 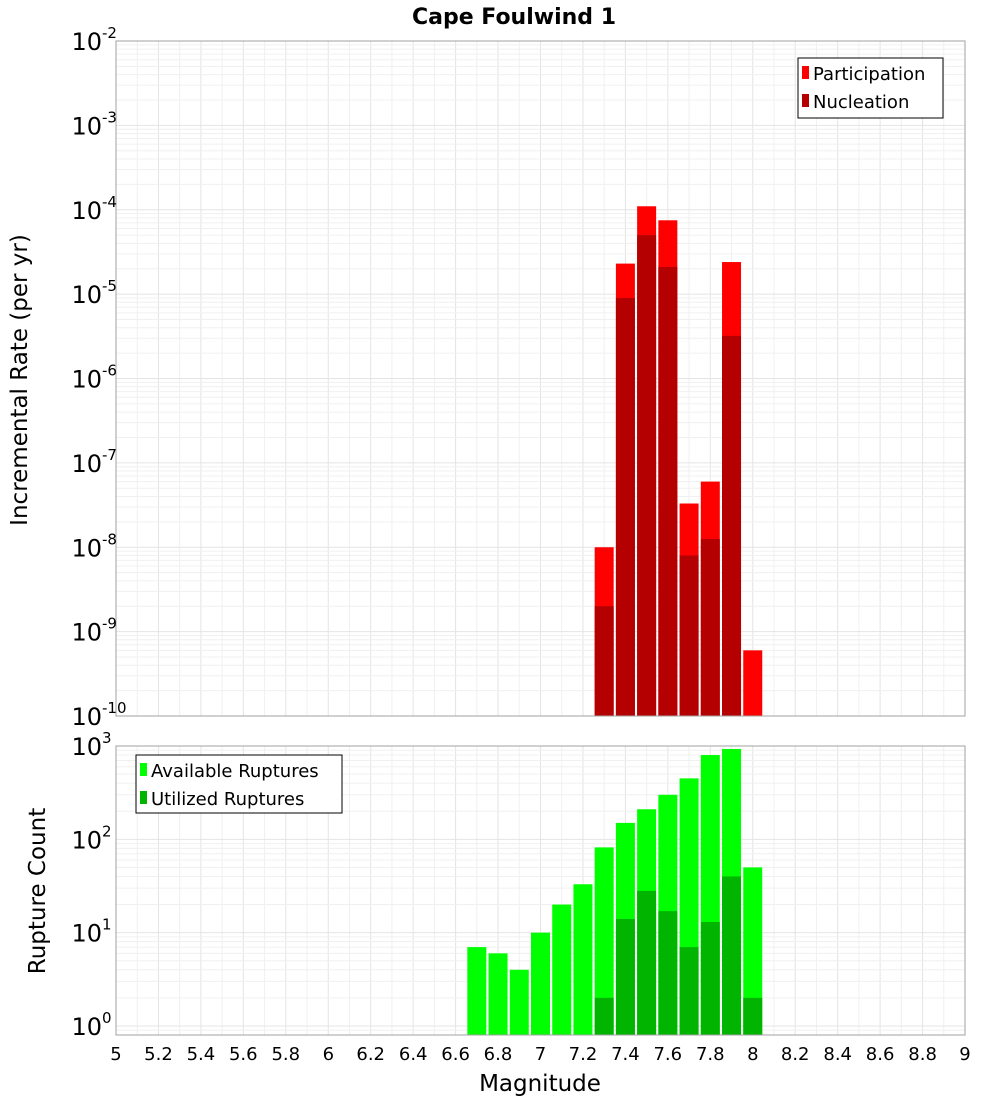 What do you see at coordinates (107, 738) in the screenshot?
I see `y-tick-exponent: 3` at bounding box center [107, 738].